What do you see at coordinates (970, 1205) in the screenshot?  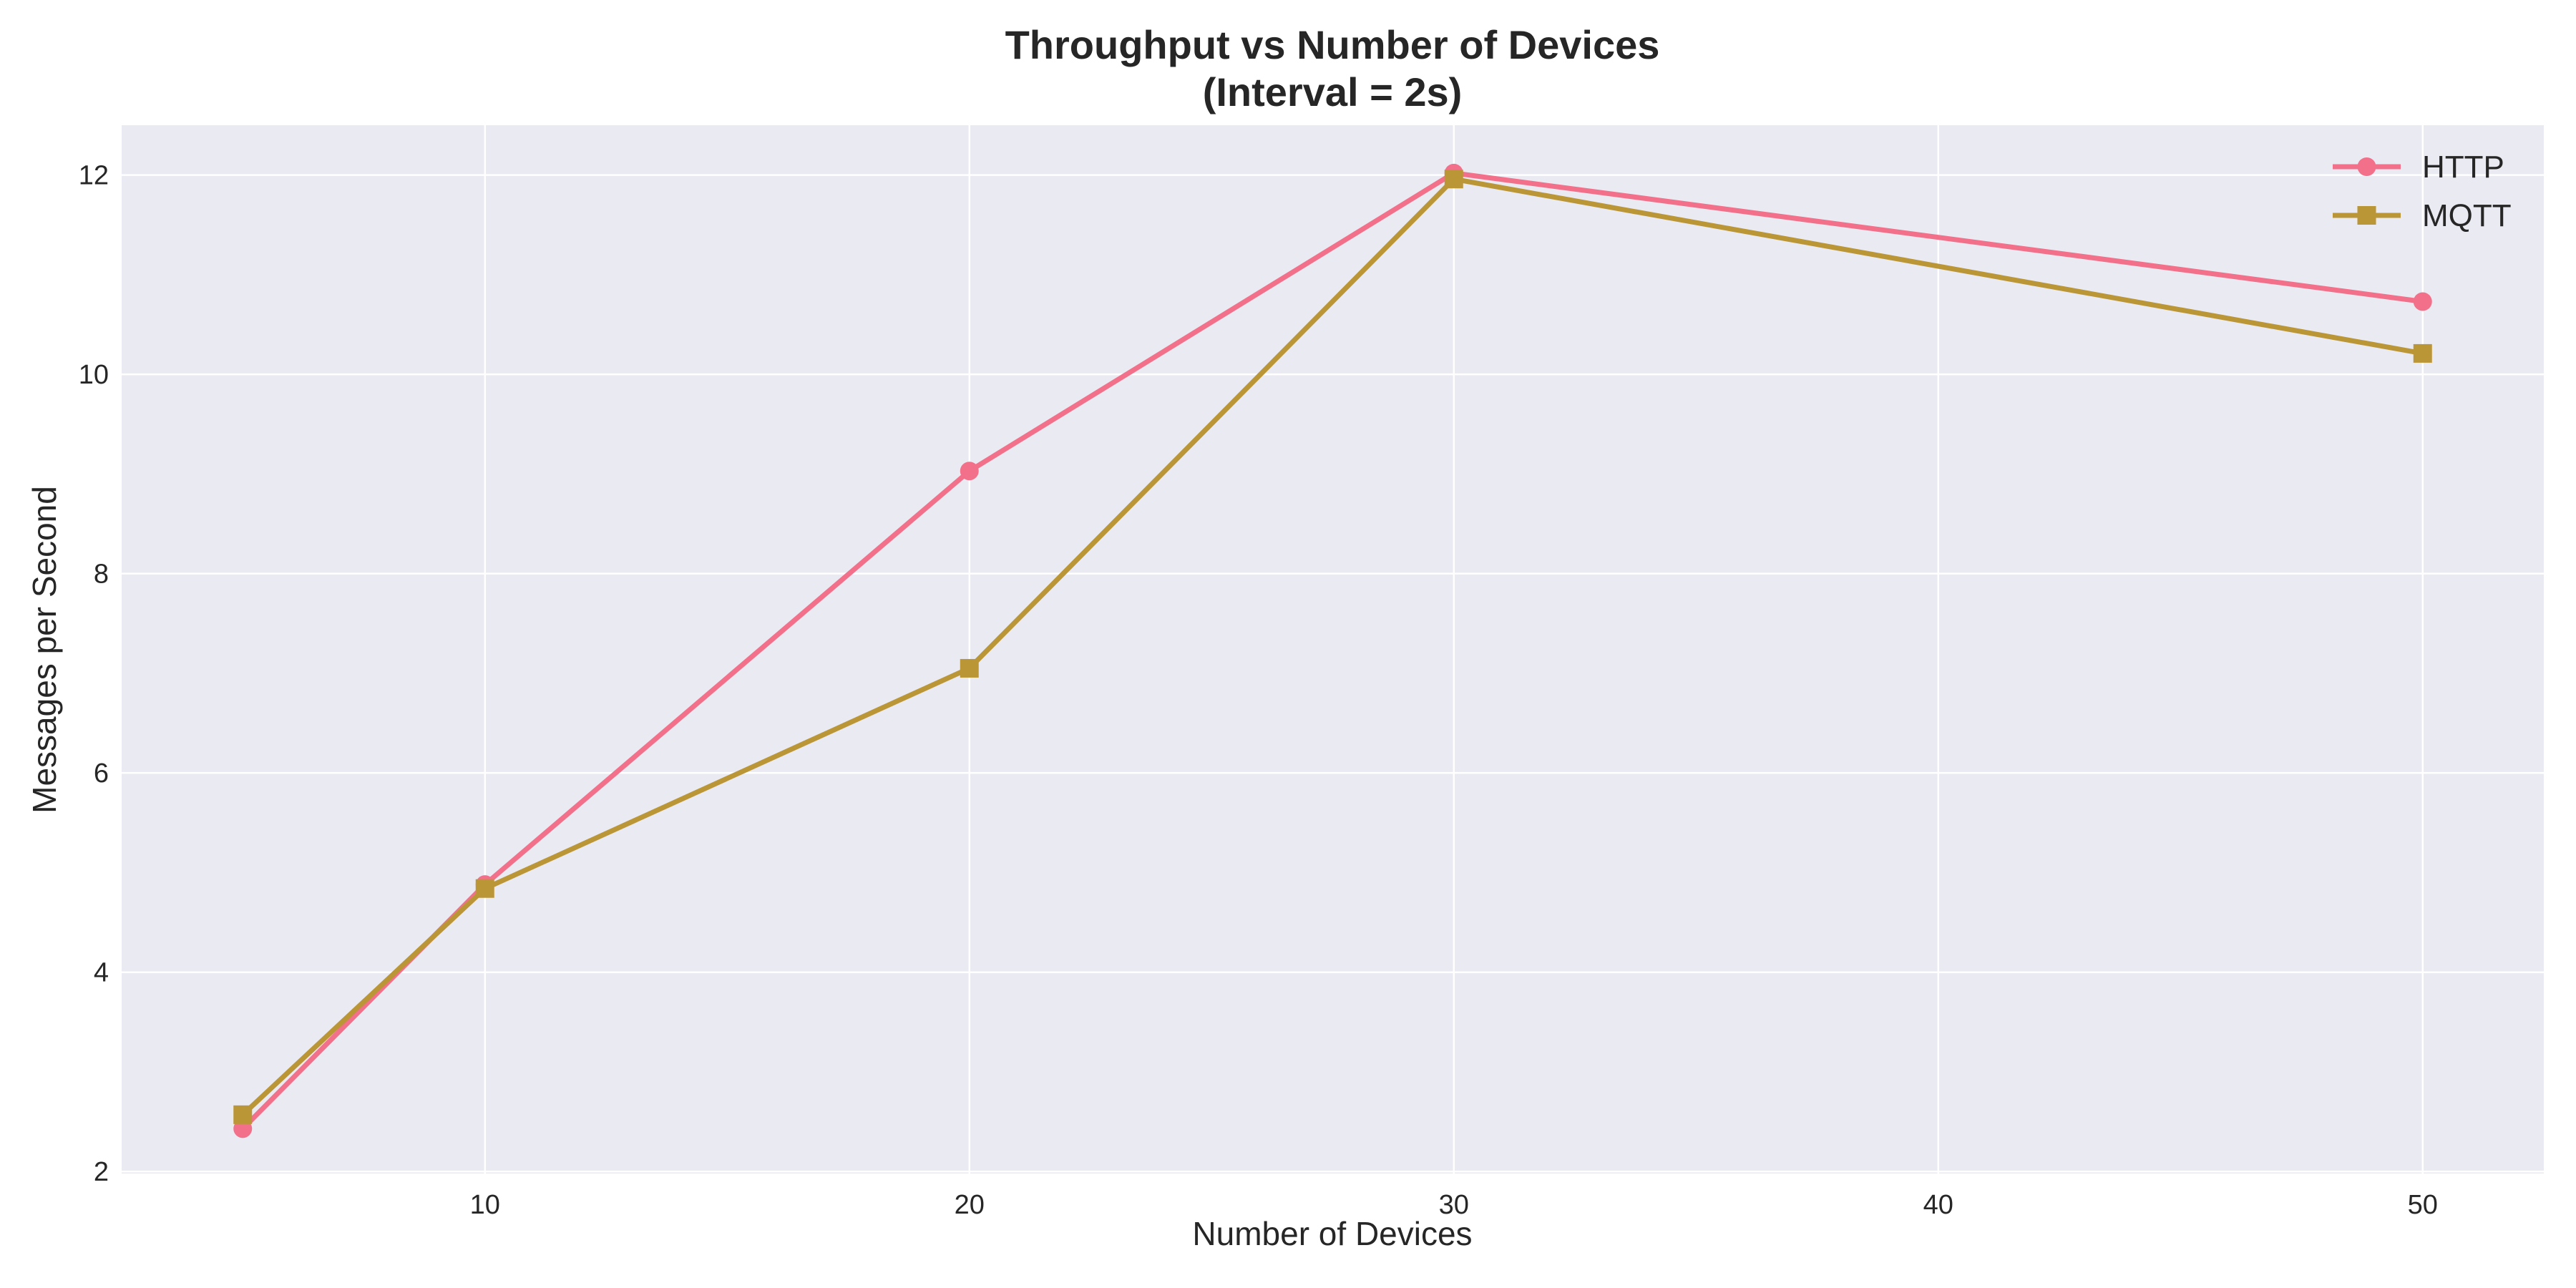 I see `x-tick-label: 20` at bounding box center [970, 1205].